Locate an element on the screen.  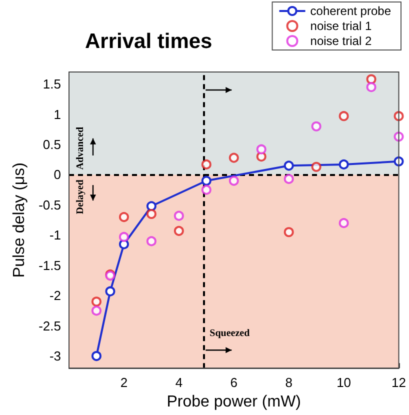
y-tick-label: -2.5 is located at coordinates (49, 326).